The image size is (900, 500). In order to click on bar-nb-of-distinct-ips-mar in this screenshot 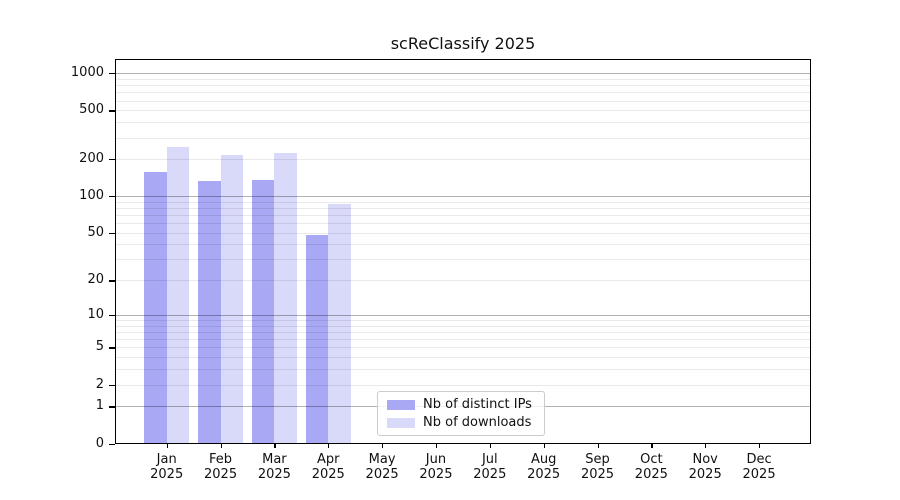, I will do `click(263, 311)`.